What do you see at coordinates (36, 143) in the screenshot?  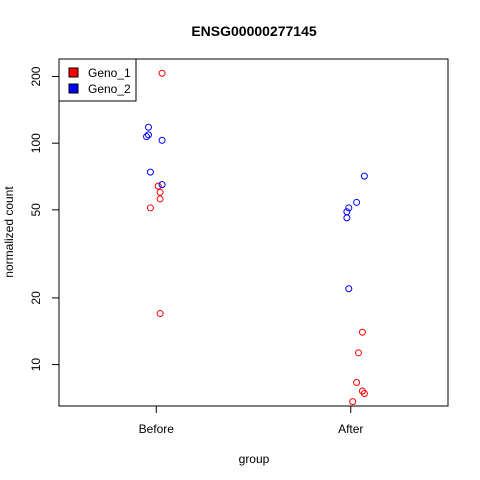 I see `y-tick-label: 100` at bounding box center [36, 143].